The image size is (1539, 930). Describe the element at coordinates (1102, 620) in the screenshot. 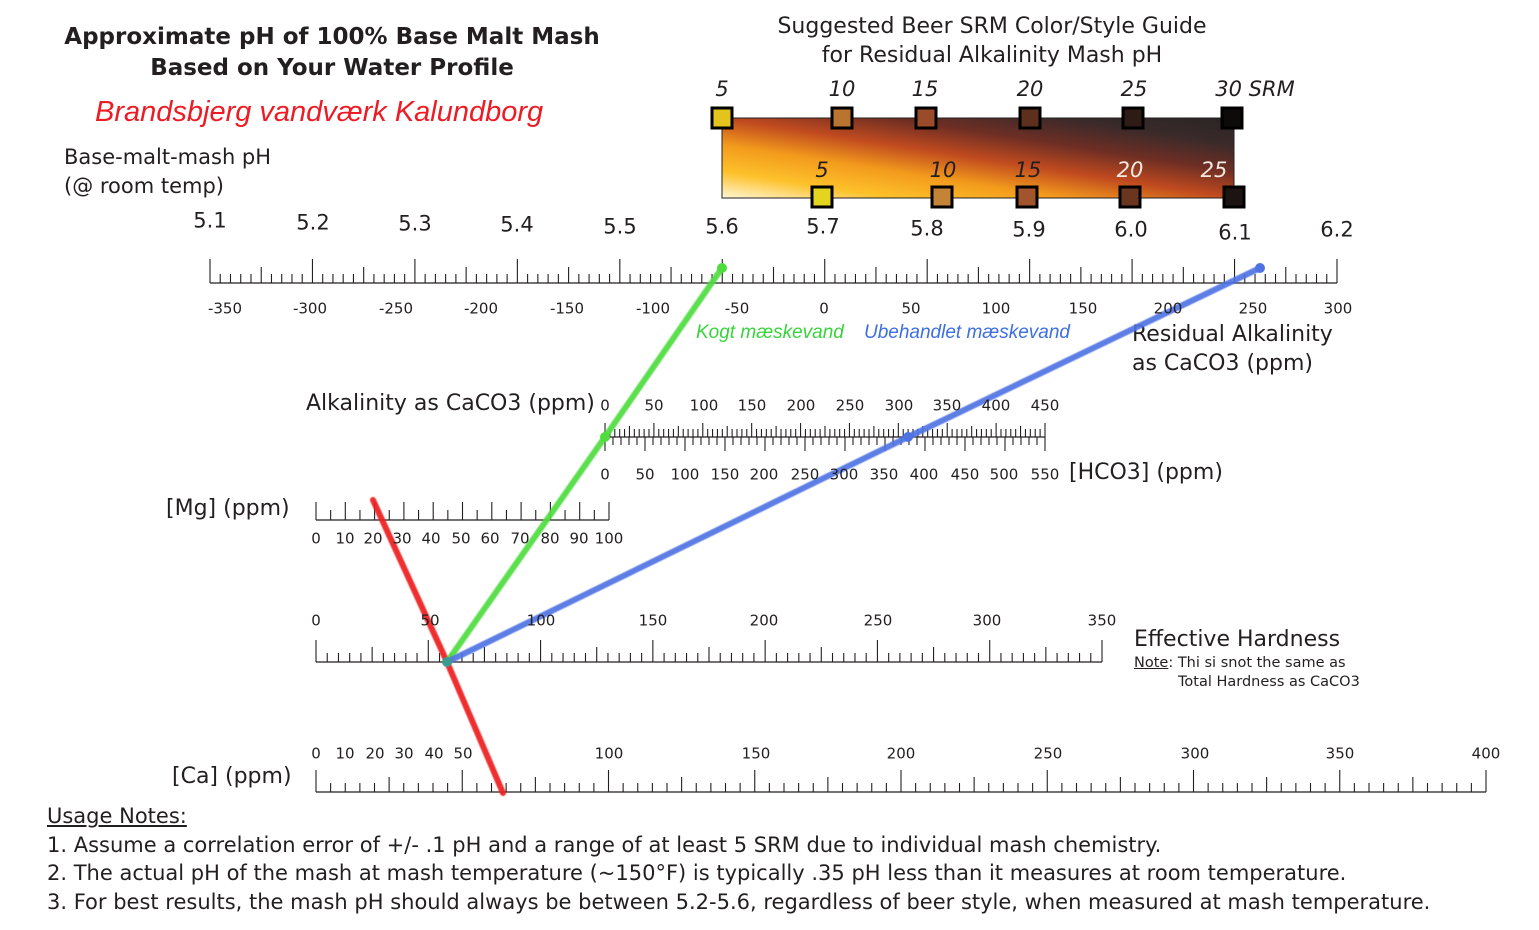

I see `hardness-tick-label: 350` at that location.